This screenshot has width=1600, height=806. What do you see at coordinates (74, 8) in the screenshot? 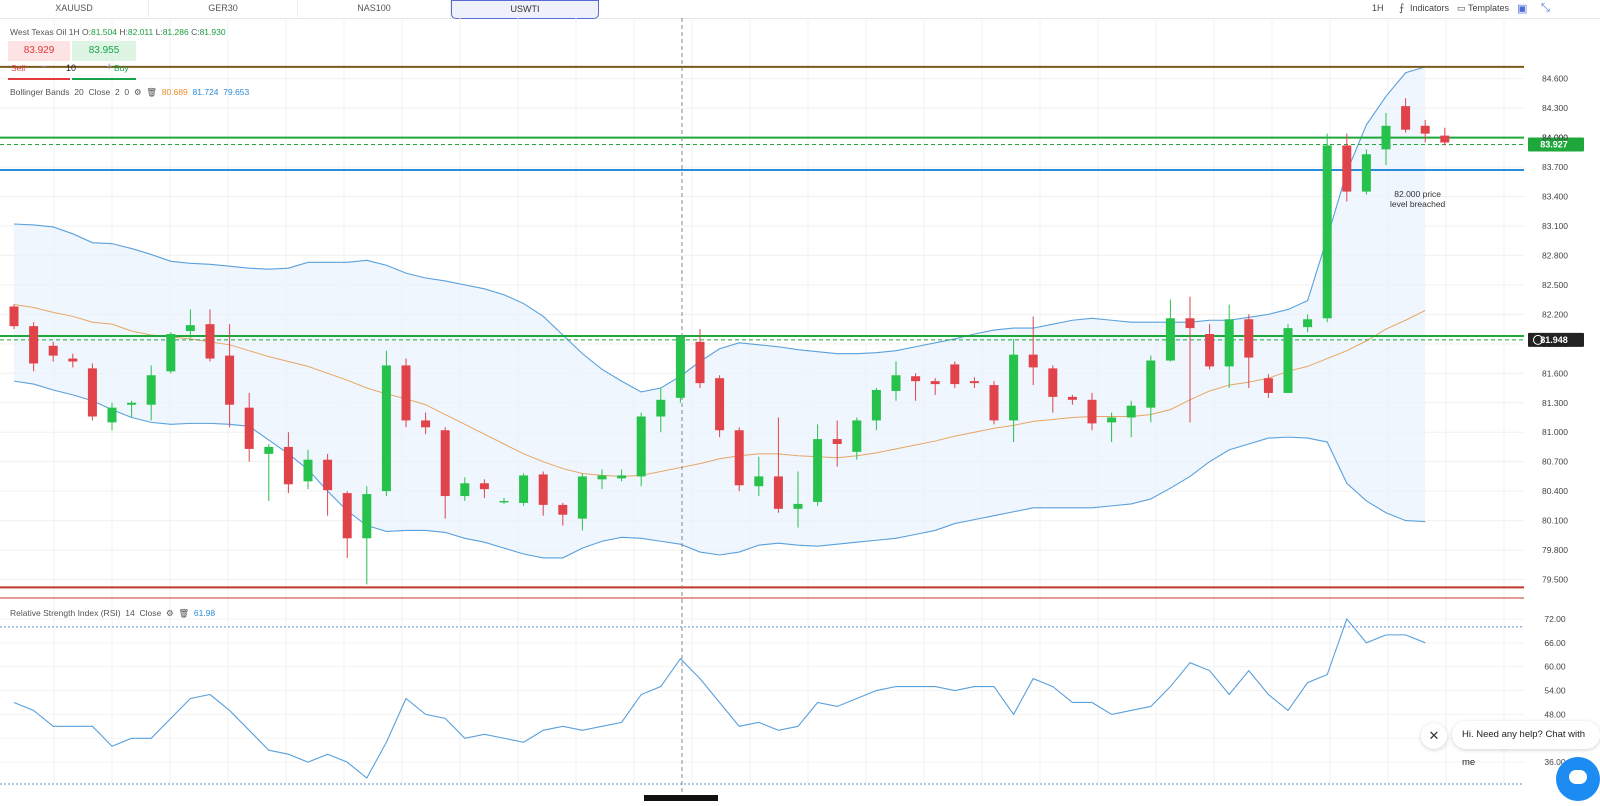
I see `tab-xauusd: XAUUSD` at bounding box center [74, 8].